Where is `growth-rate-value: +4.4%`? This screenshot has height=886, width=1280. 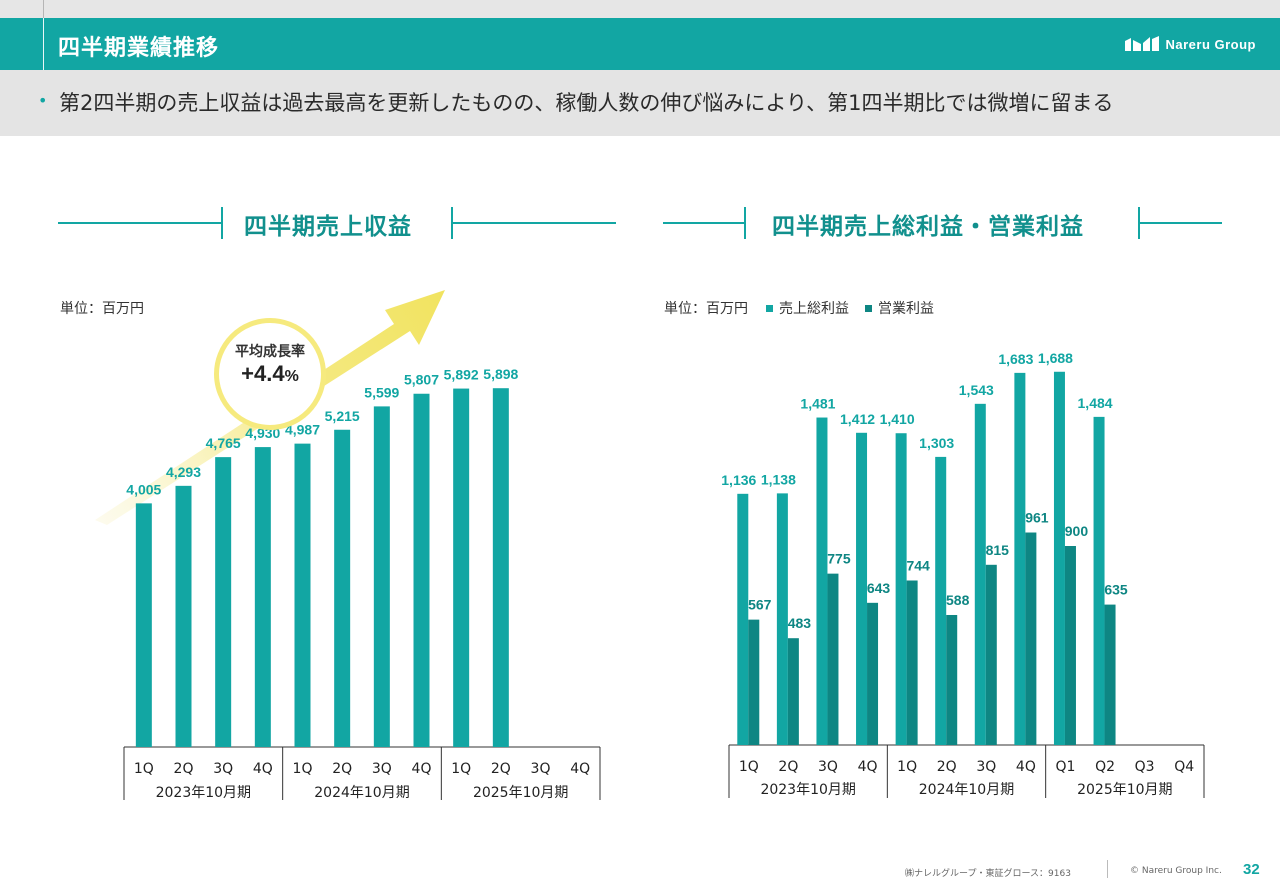 growth-rate-value: +4.4% is located at coordinates (270, 374).